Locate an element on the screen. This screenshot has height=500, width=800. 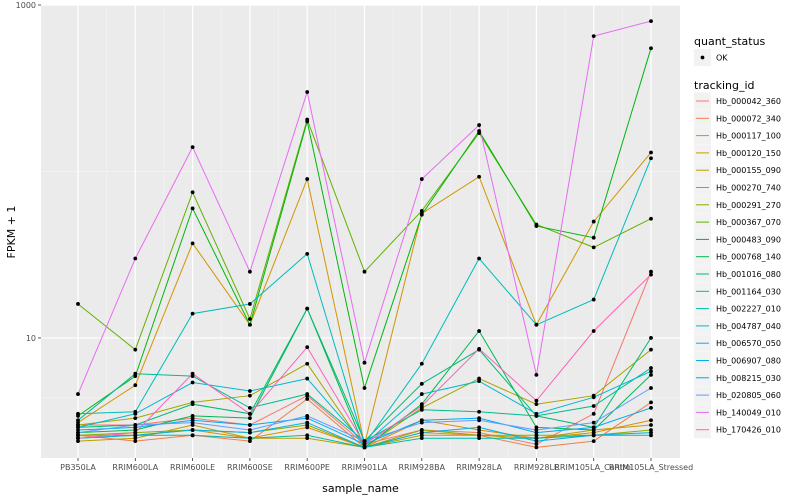
legend-point-marker is located at coordinates (702, 57).